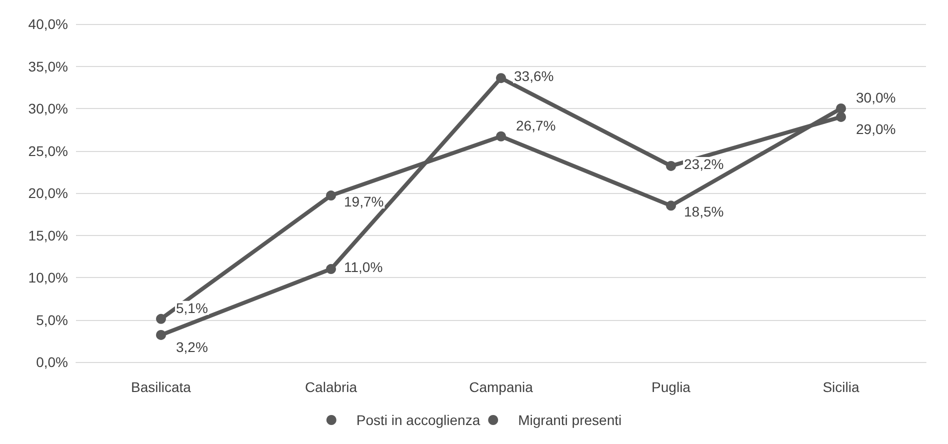 The width and height of the screenshot is (948, 444). What do you see at coordinates (48, 235) in the screenshot?
I see `y-tick-label: 15,0%` at bounding box center [48, 235].